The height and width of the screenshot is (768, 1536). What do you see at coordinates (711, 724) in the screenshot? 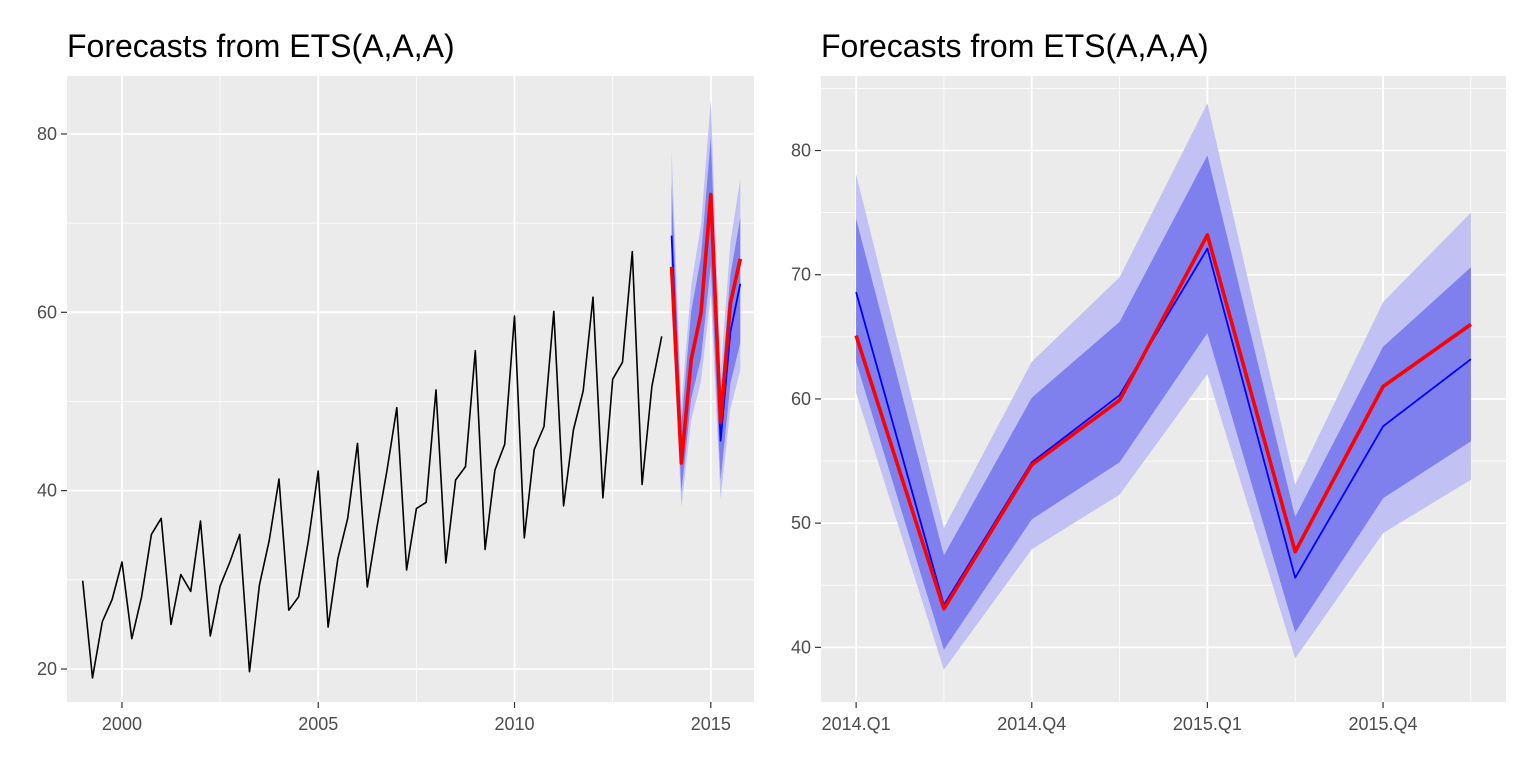
I see `chart-left-x-tick-label: 2015` at bounding box center [711, 724].